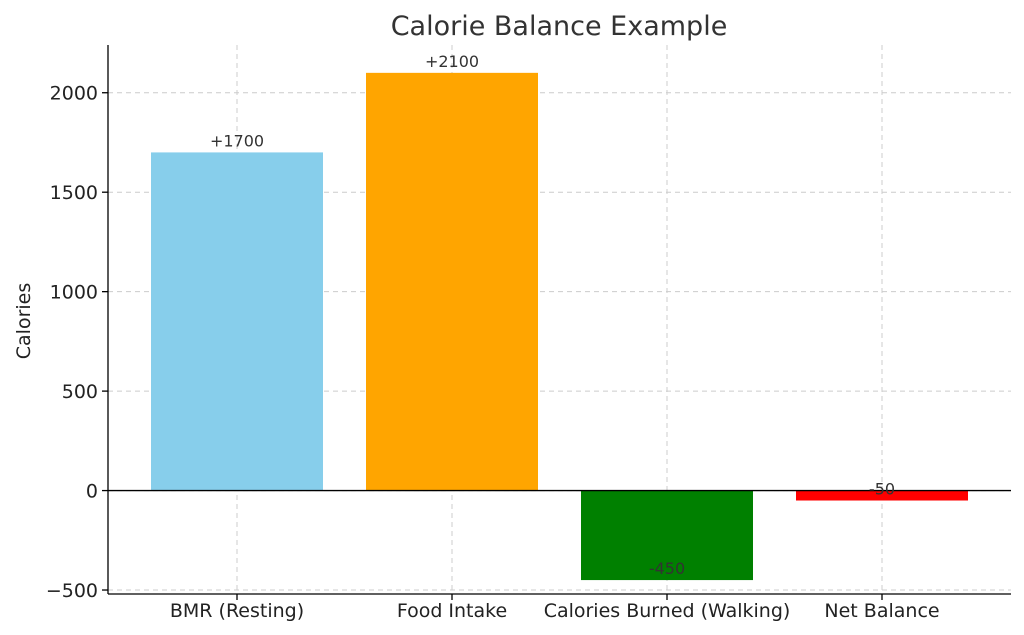  Describe the element at coordinates (667, 568) in the screenshot. I see `data-label: -450` at that location.